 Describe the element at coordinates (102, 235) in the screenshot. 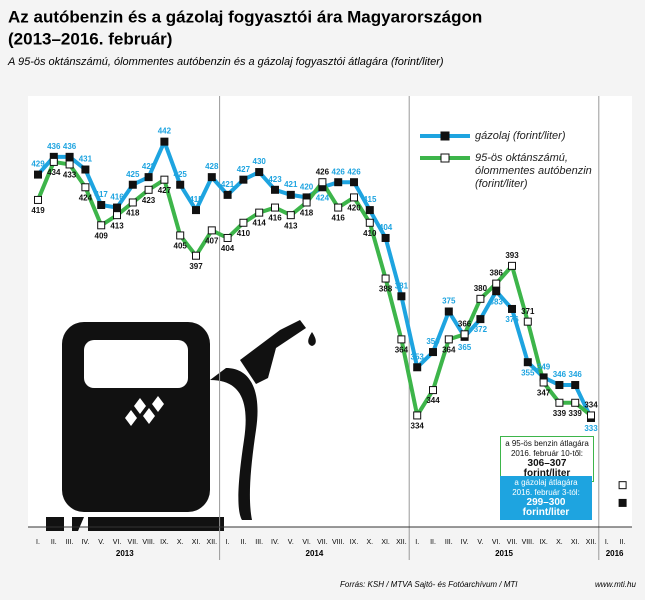

I see `value-label: 409` at that location.